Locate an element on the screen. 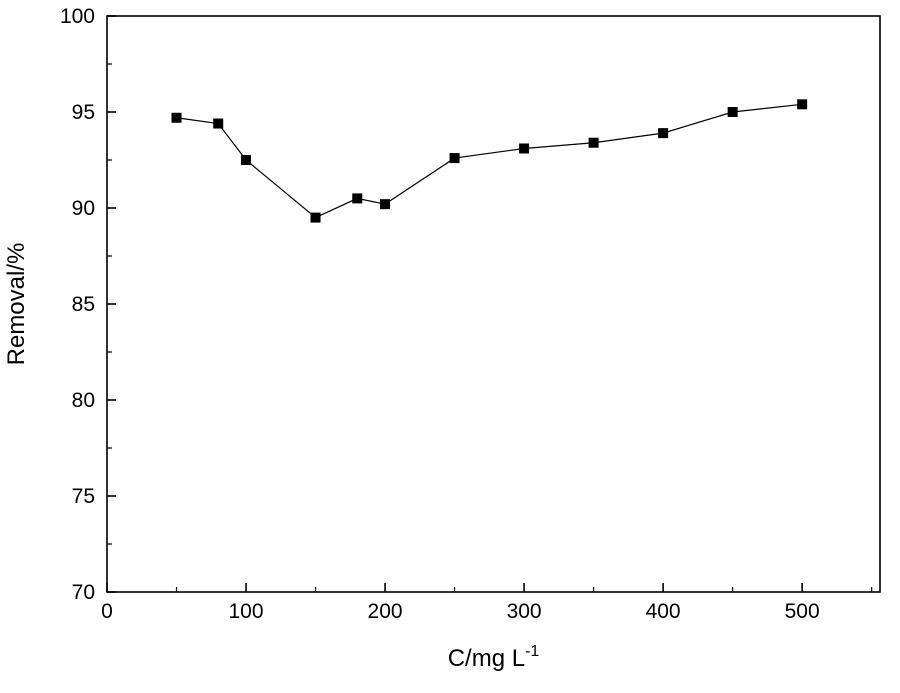 This screenshot has height=693, width=900. x-tick-label: 300 is located at coordinates (524, 611).